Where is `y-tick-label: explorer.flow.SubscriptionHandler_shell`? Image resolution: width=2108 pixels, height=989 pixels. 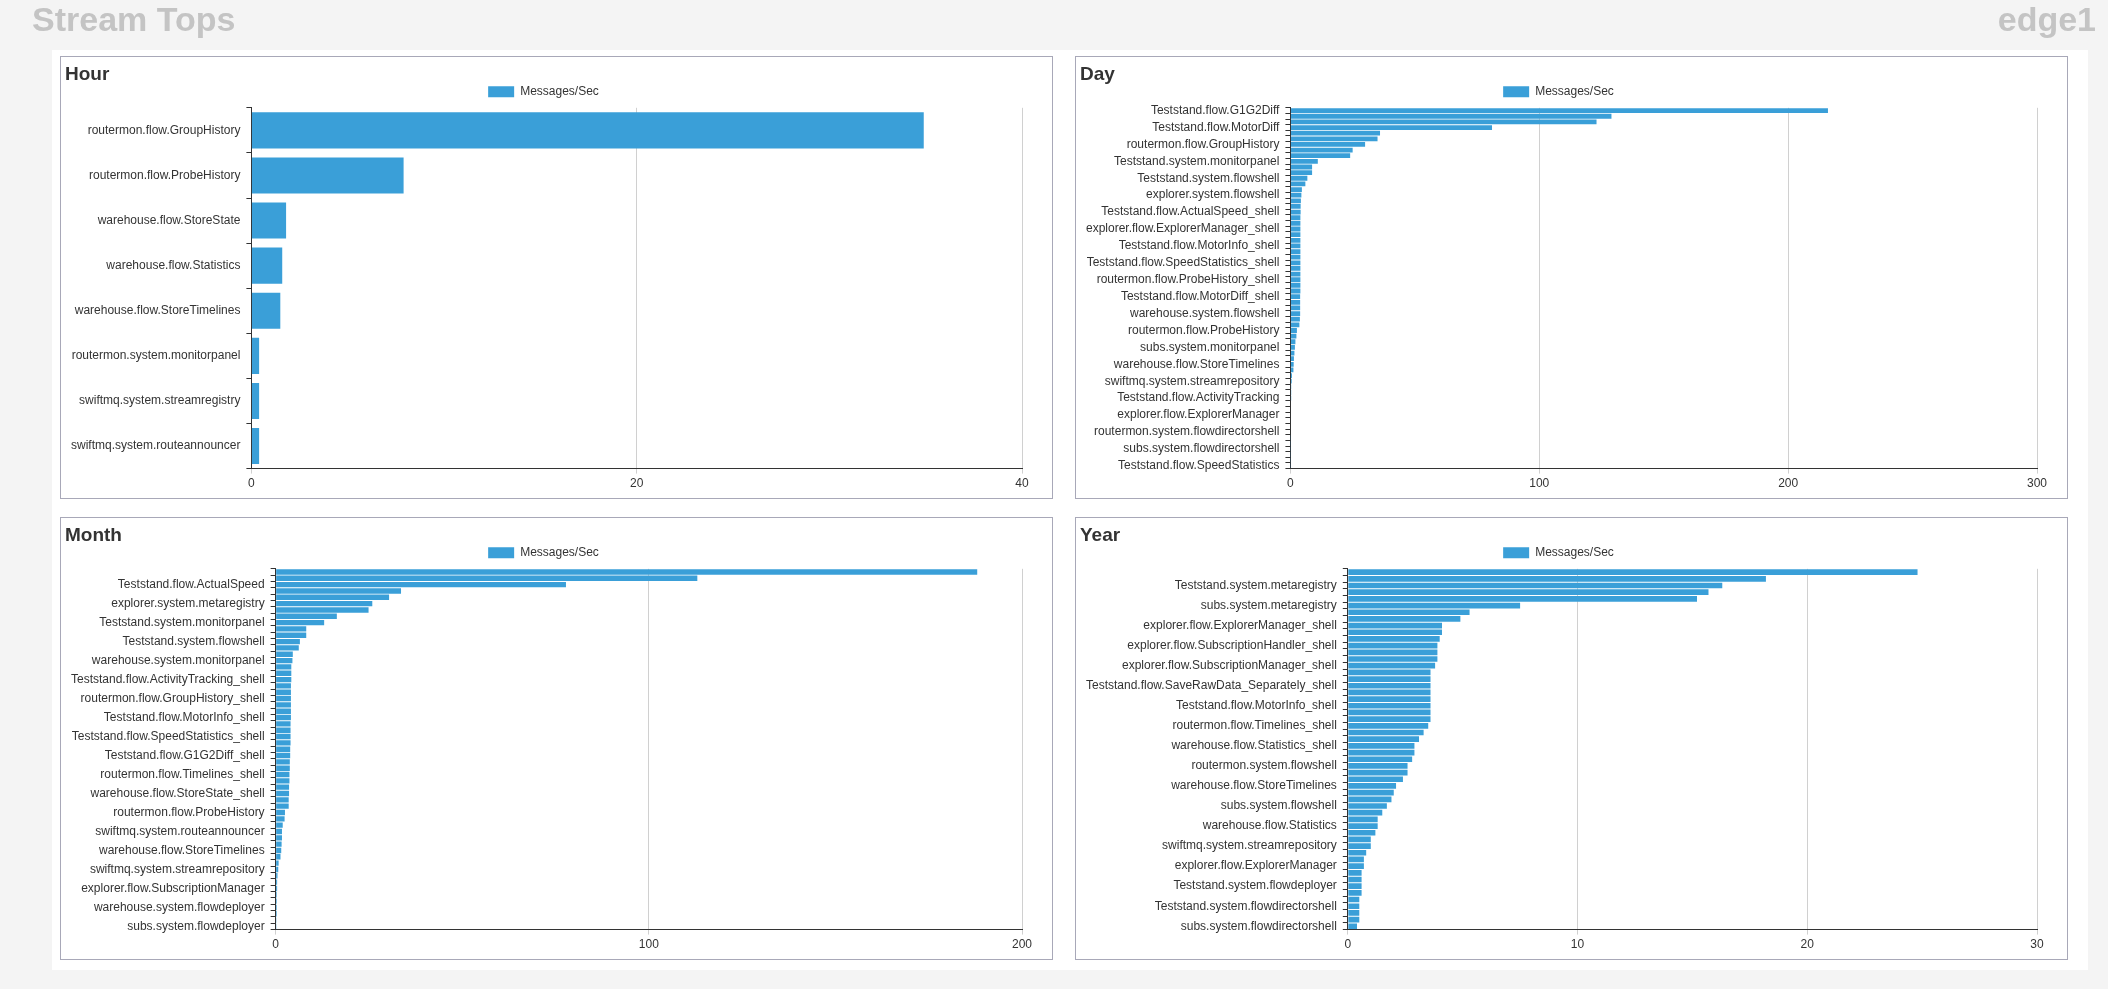 y-tick-label: explorer.flow.SubscriptionHandler_shell is located at coordinates (1232, 644).